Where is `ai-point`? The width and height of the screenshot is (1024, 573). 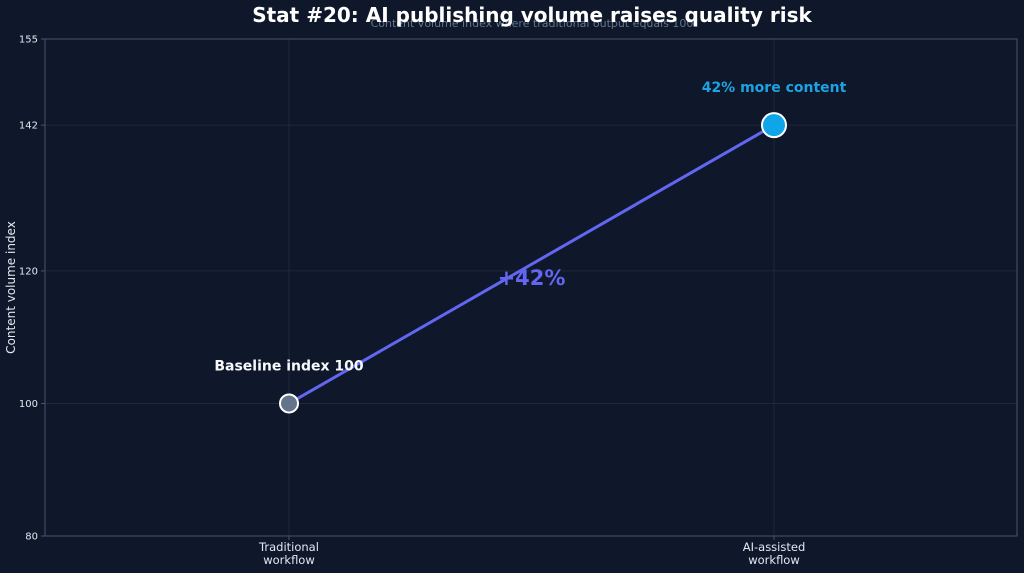
ai-point is located at coordinates (774, 125).